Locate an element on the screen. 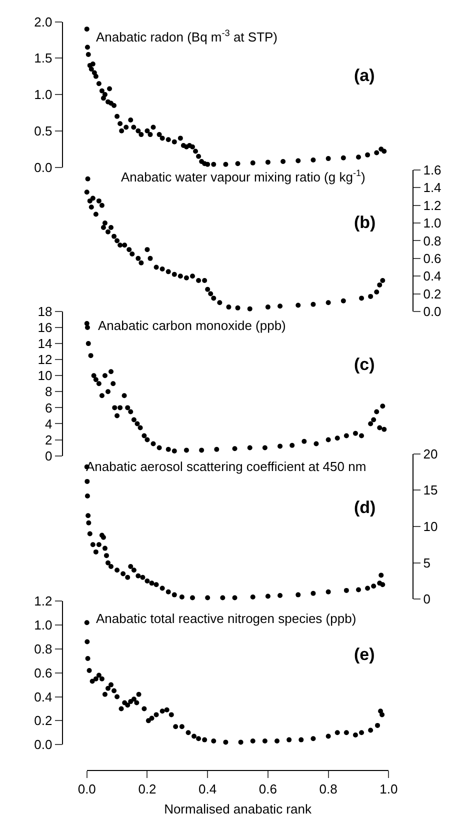 The height and width of the screenshot is (837, 464). y-tick-label: 6 is located at coordinates (48, 408).